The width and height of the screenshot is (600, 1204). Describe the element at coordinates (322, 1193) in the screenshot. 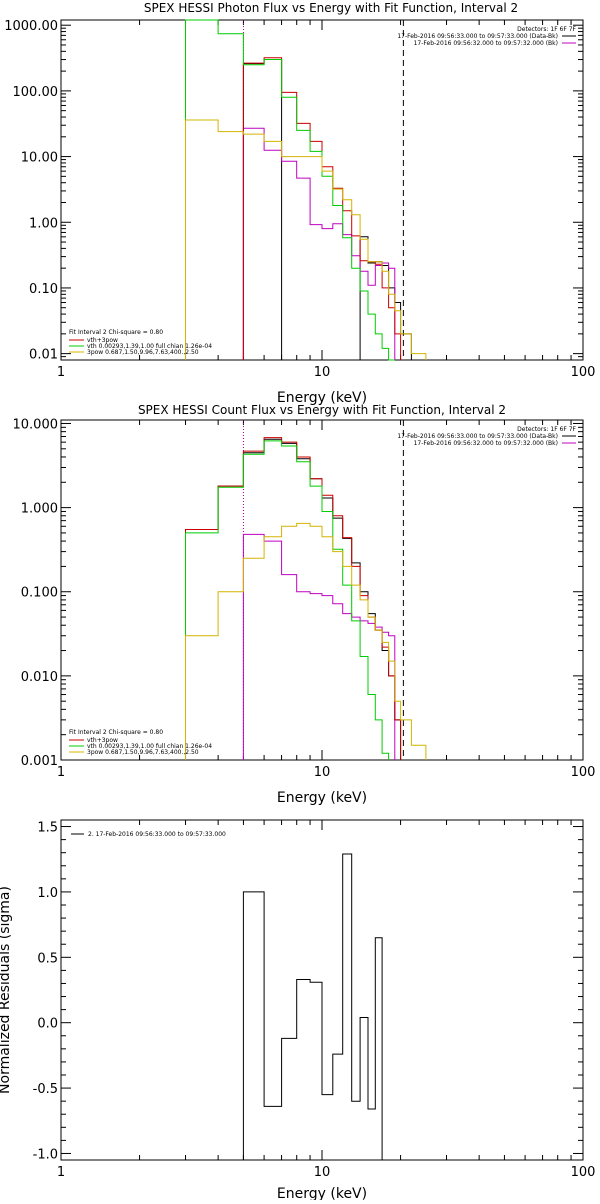

I see `residuals-x-axis-label: Energy (keV)` at that location.